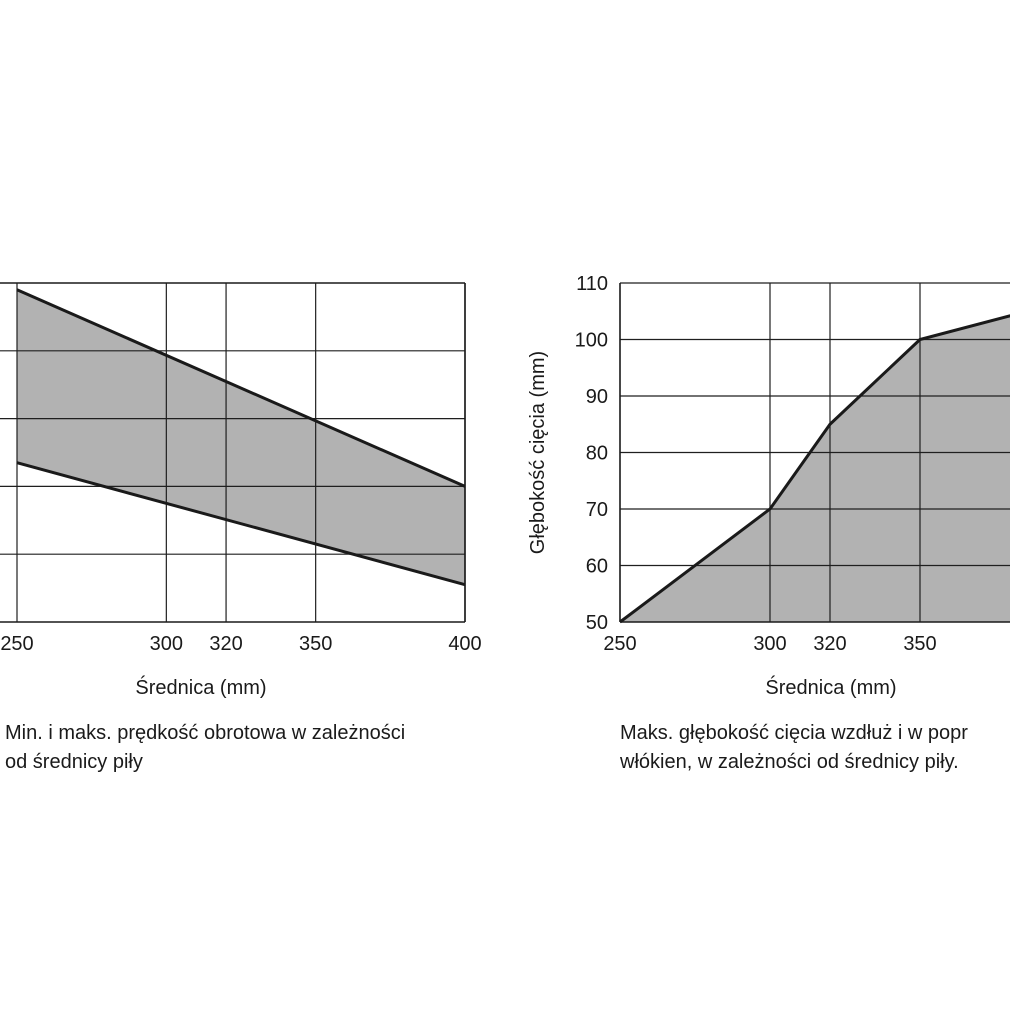 This screenshot has height=1010, width=1010. I want to click on cutting-depth-area, so click(815, 468).